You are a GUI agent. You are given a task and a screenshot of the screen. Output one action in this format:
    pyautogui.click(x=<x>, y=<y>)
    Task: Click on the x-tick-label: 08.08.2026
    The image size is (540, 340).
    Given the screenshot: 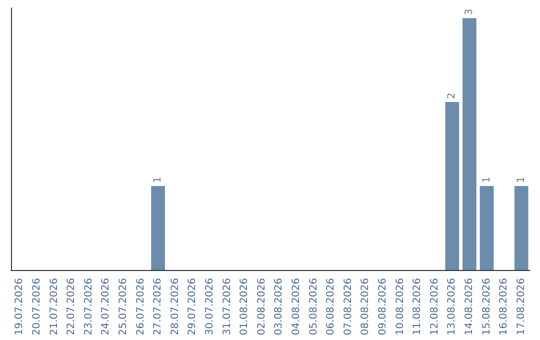 What is the action you would take?
    pyautogui.click(x=366, y=307)
    